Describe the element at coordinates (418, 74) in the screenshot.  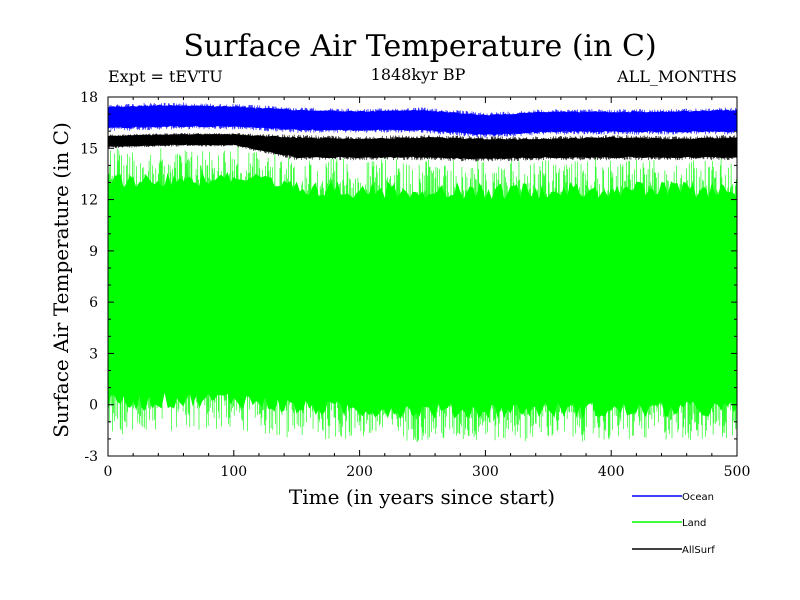
I see `period-label: 1848kyr BP` at that location.